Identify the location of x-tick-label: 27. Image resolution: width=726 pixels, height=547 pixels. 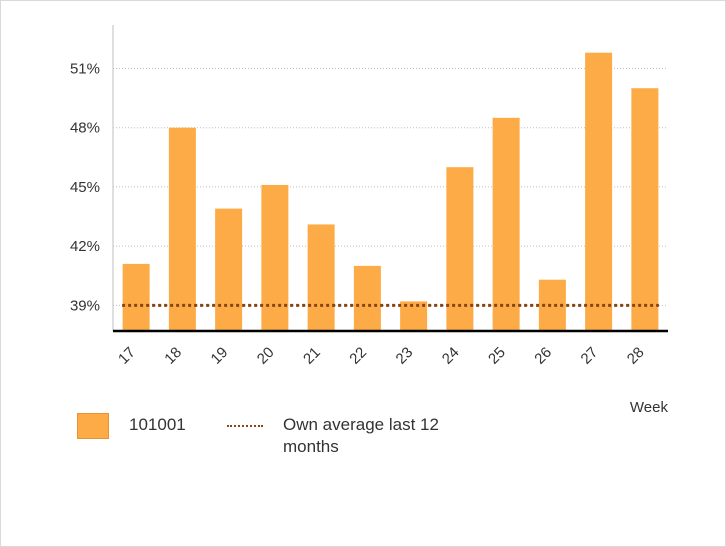
(590, 356).